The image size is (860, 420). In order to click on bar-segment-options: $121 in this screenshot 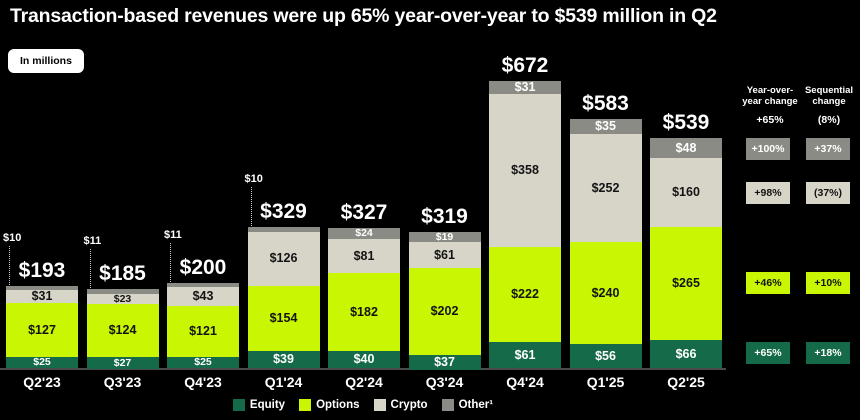, I will do `click(203, 331)`.